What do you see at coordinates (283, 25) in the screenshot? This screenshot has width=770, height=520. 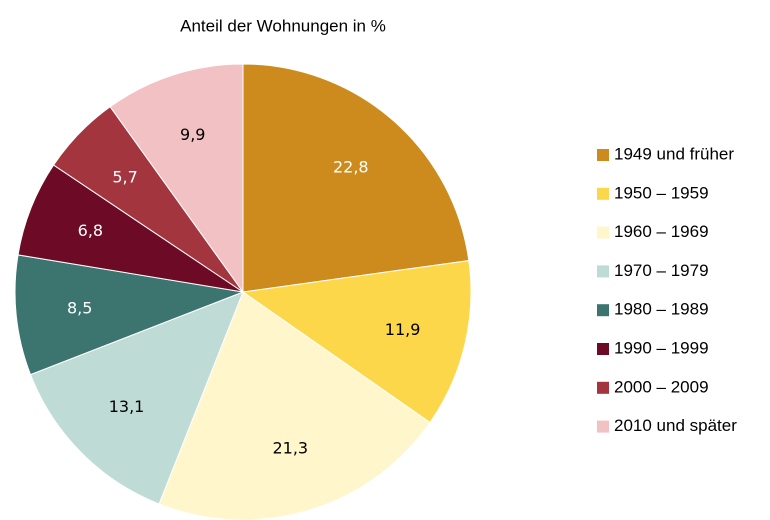 I see `chart-title: Anteil der Wohnungen in %` at bounding box center [283, 25].